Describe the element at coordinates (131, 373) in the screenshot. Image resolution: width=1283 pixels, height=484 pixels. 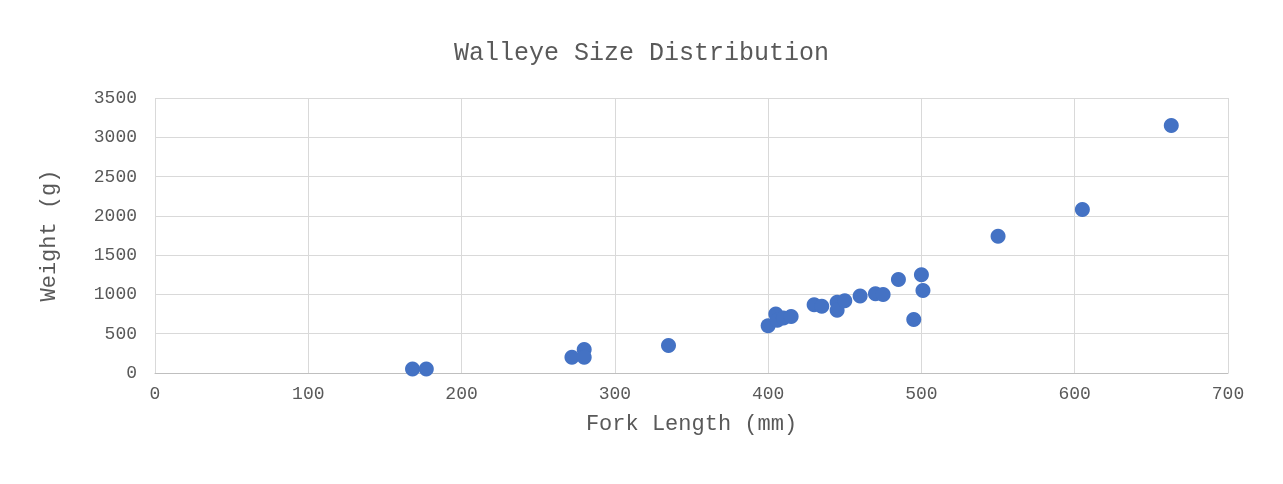
I see `y-tick-label: 0` at that location.